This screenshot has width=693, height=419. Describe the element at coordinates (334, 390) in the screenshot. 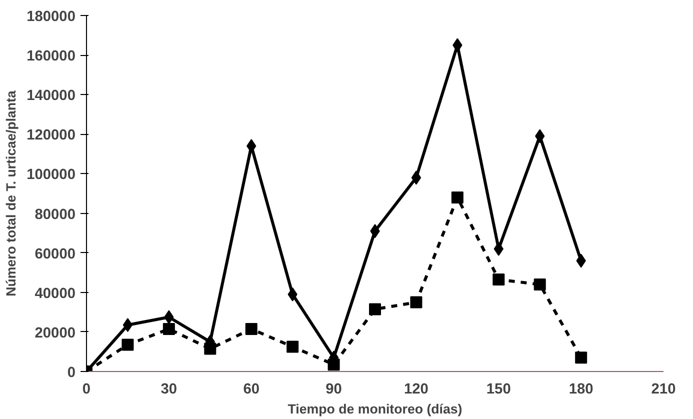

I see `x-tick-label: 90` at that location.